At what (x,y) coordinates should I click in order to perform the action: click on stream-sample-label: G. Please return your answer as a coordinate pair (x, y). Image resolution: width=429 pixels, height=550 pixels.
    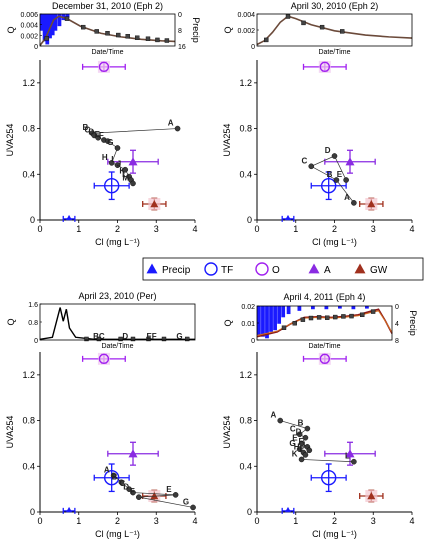
    Looking at the image, I should click on (186, 501).